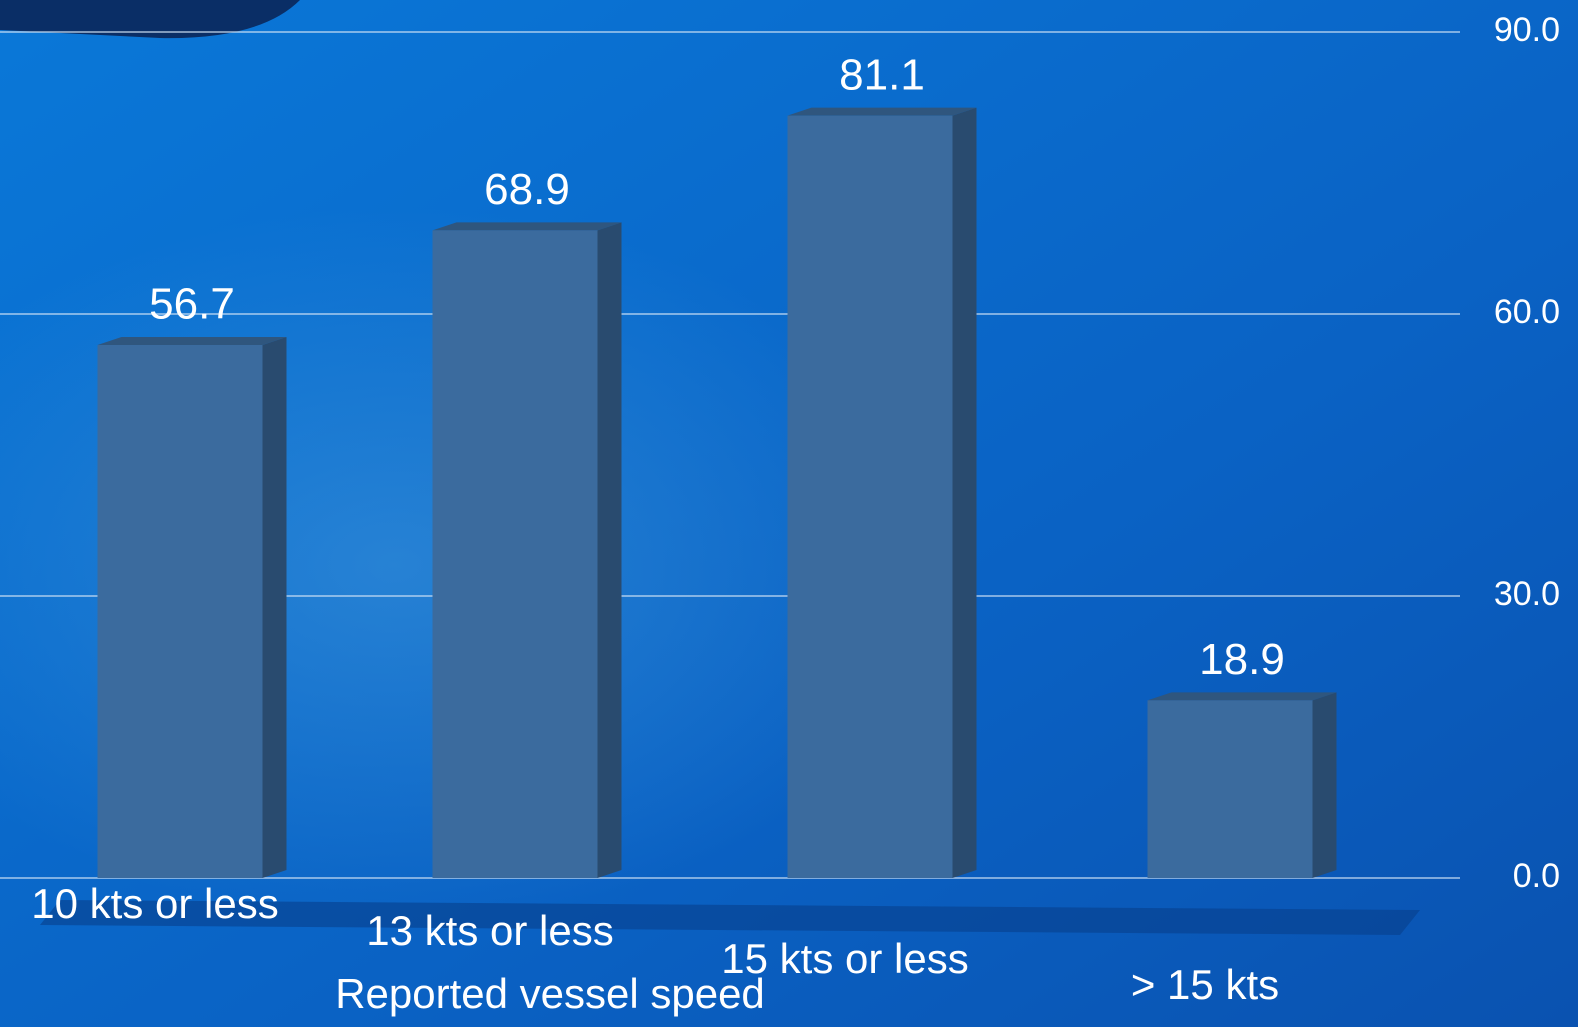  What do you see at coordinates (527, 189) in the screenshot?
I see `value-label: 68.9` at bounding box center [527, 189].